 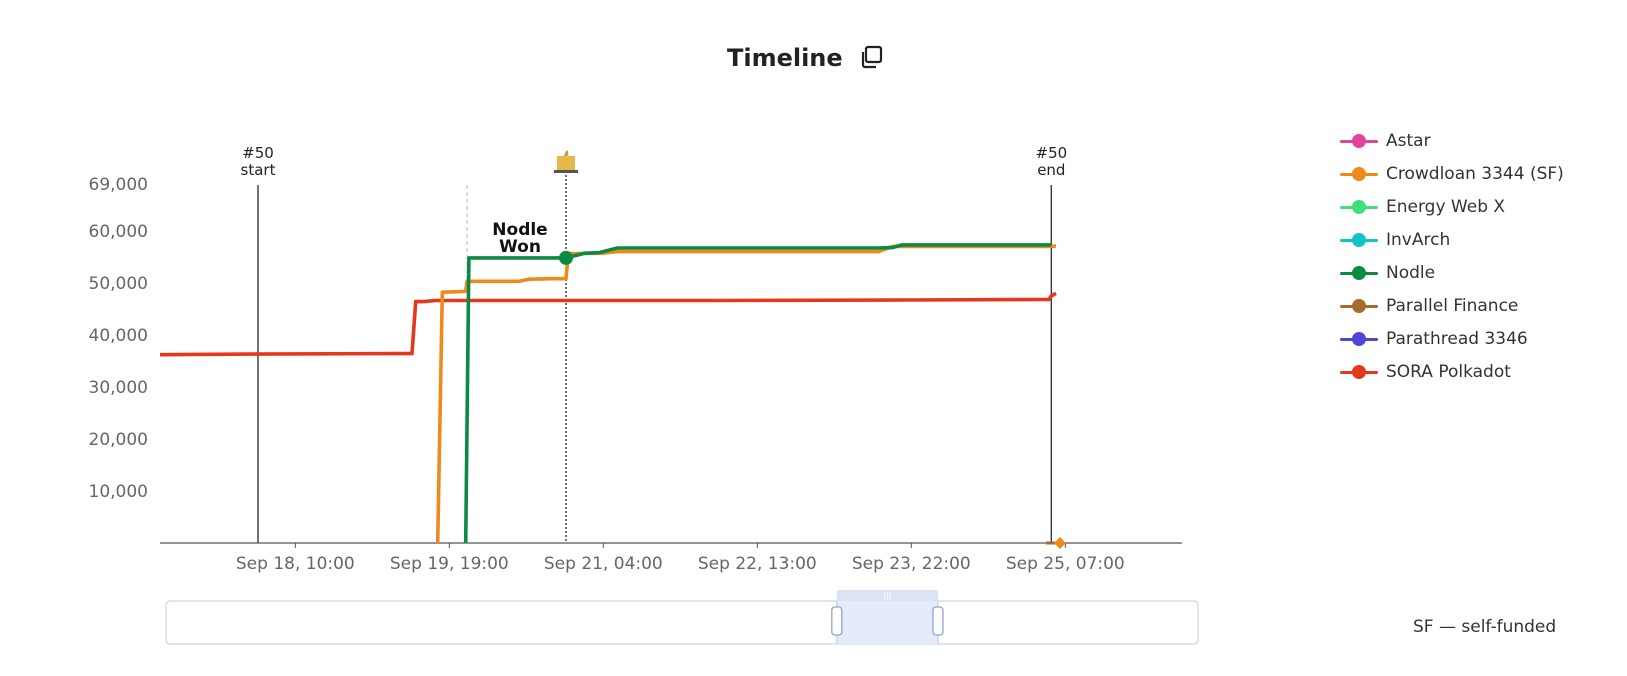 What do you see at coordinates (911, 564) in the screenshot?
I see `x-tick-label: Sep 23, 22:00` at bounding box center [911, 564].